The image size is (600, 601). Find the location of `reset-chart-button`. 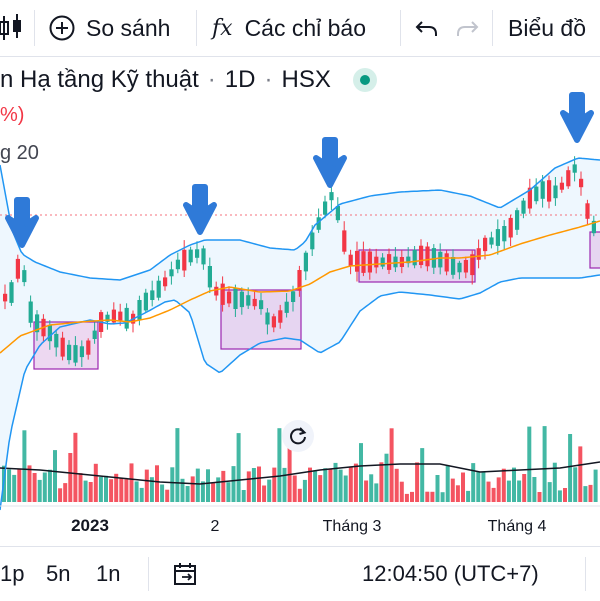

reset-chart-button is located at coordinates (298, 436).